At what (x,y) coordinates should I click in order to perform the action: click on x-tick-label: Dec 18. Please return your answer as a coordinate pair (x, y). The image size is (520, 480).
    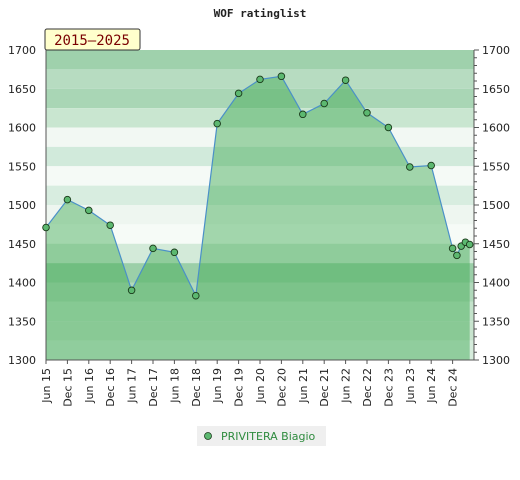
    Looking at the image, I should click on (196, 387).